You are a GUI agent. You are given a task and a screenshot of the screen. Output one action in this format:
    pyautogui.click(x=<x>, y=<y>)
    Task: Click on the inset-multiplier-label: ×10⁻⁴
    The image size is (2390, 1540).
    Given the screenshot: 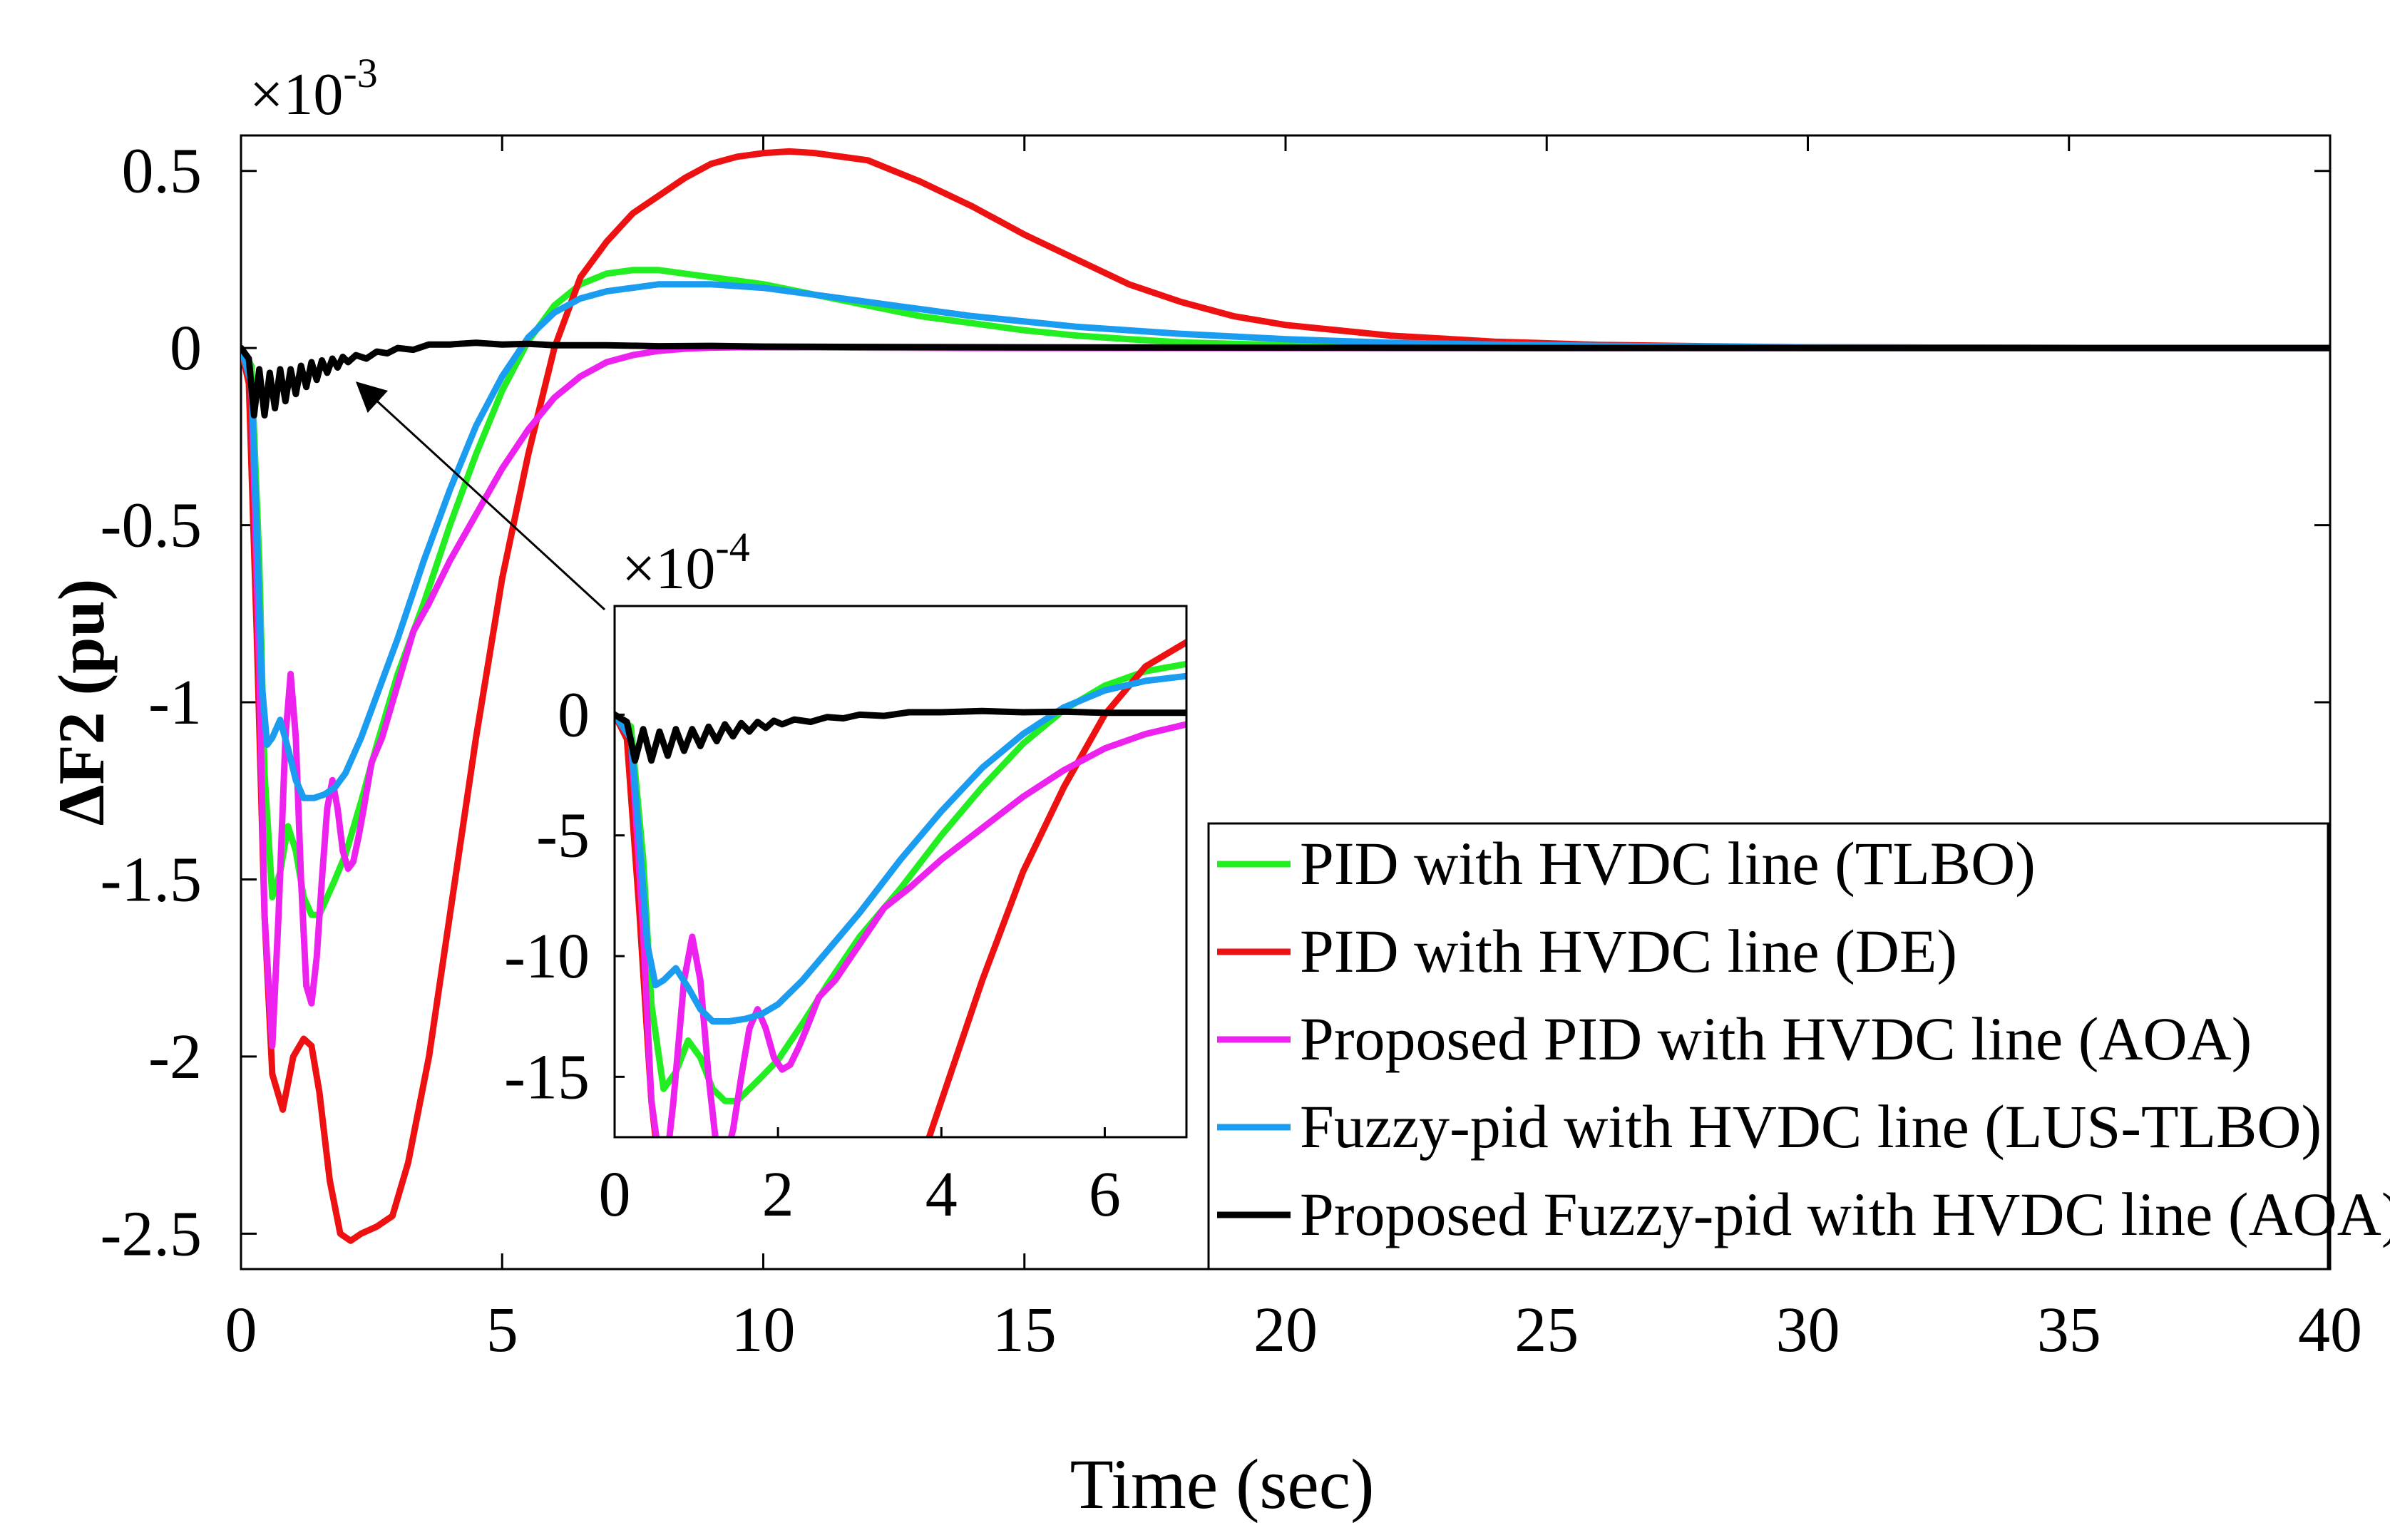 What is the action you would take?
    pyautogui.click(x=686, y=563)
    